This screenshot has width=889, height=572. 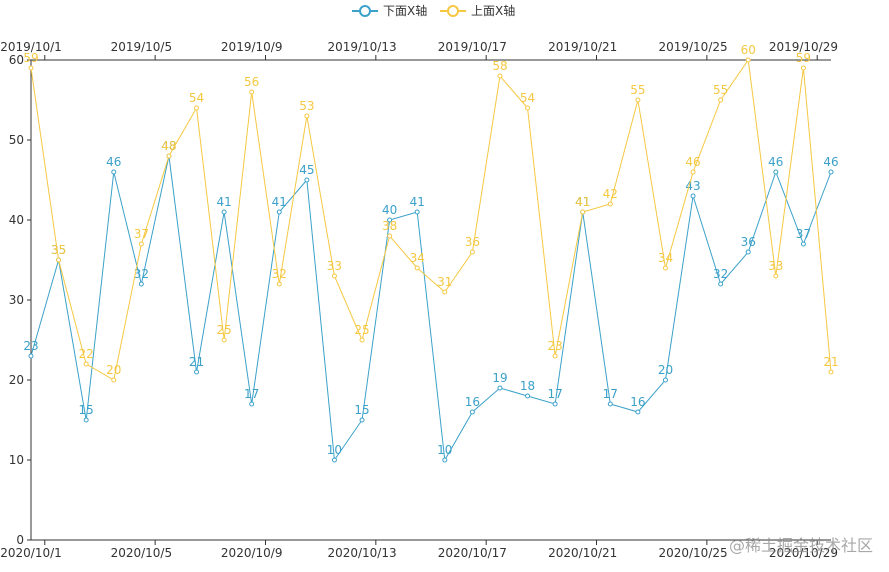 What do you see at coordinates (692, 553) in the screenshot?
I see `x-tick-label: 2020/10/25` at bounding box center [692, 553].